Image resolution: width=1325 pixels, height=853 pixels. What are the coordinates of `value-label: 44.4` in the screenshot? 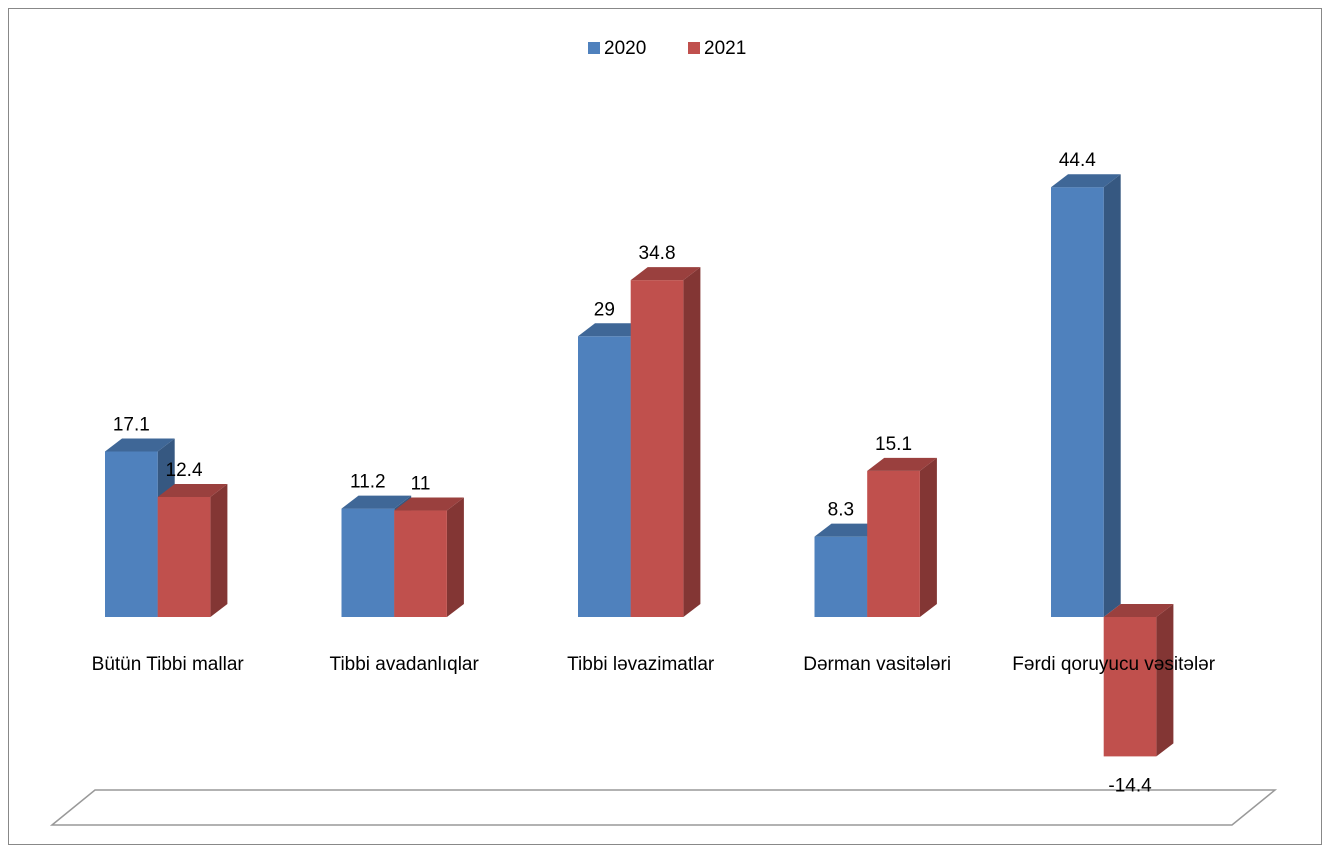 It's located at (1077, 160).